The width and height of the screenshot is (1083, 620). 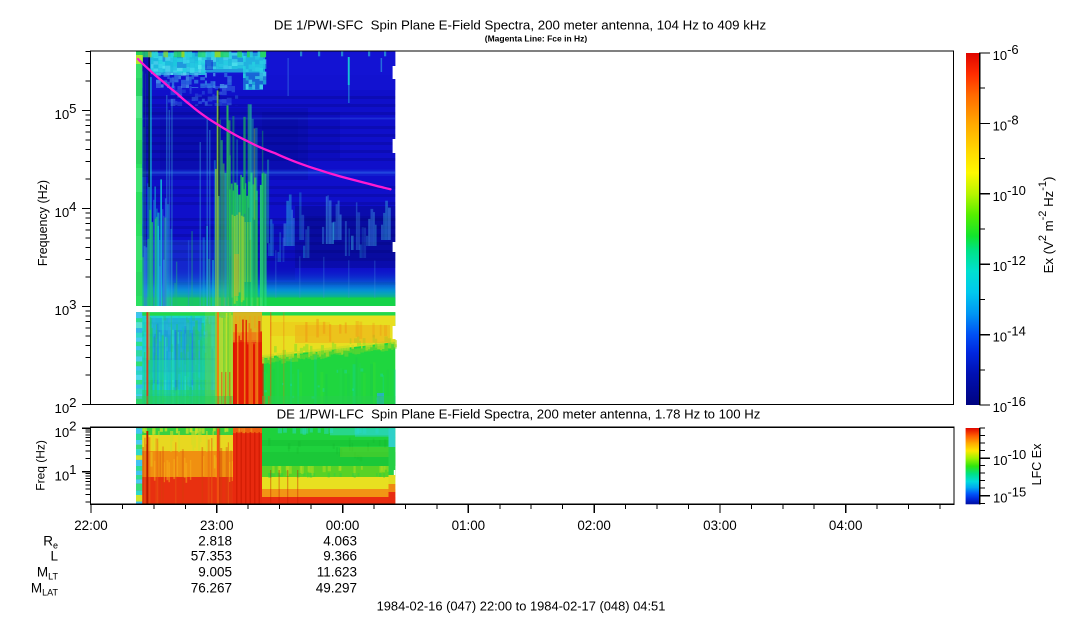 What do you see at coordinates (340, 556) in the screenshot?
I see `svg-text: 9.366` at bounding box center [340, 556].